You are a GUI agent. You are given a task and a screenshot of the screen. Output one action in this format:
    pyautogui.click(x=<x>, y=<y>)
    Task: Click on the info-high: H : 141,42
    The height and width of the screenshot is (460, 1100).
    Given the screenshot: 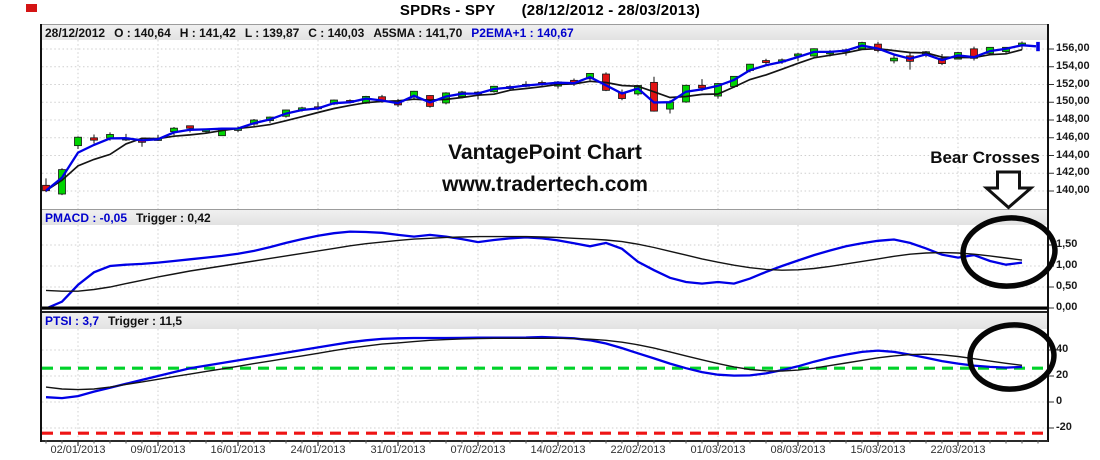 What is the action you would take?
    pyautogui.click(x=207, y=32)
    